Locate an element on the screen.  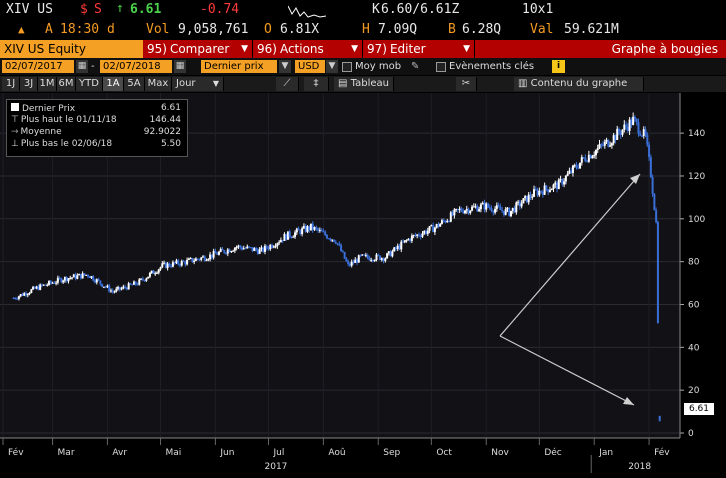
currency-select: USD is located at coordinates (310, 66).